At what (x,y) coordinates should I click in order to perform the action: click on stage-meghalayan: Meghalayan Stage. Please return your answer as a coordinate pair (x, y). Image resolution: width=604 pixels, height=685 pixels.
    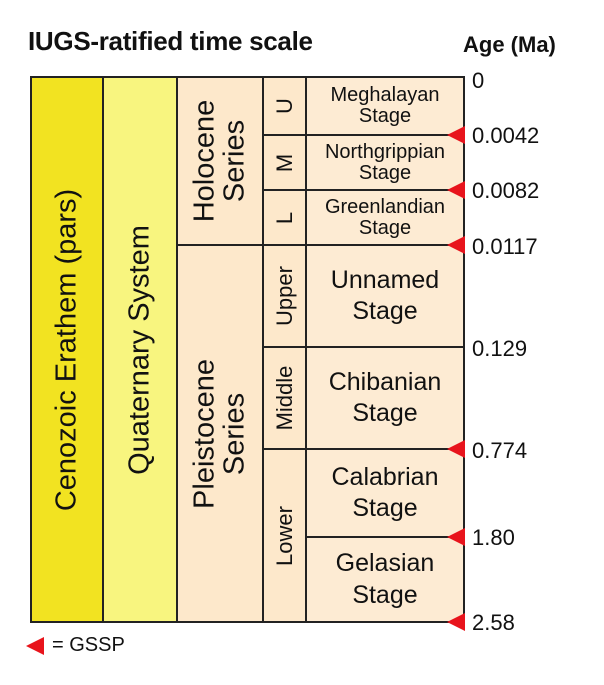
    Looking at the image, I should click on (385, 106).